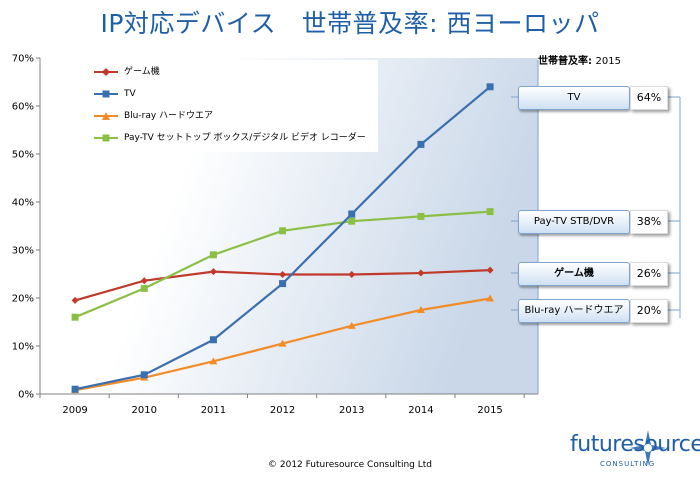  Describe the element at coordinates (23, 59) in the screenshot. I see `y-tick-label: 70%` at that location.